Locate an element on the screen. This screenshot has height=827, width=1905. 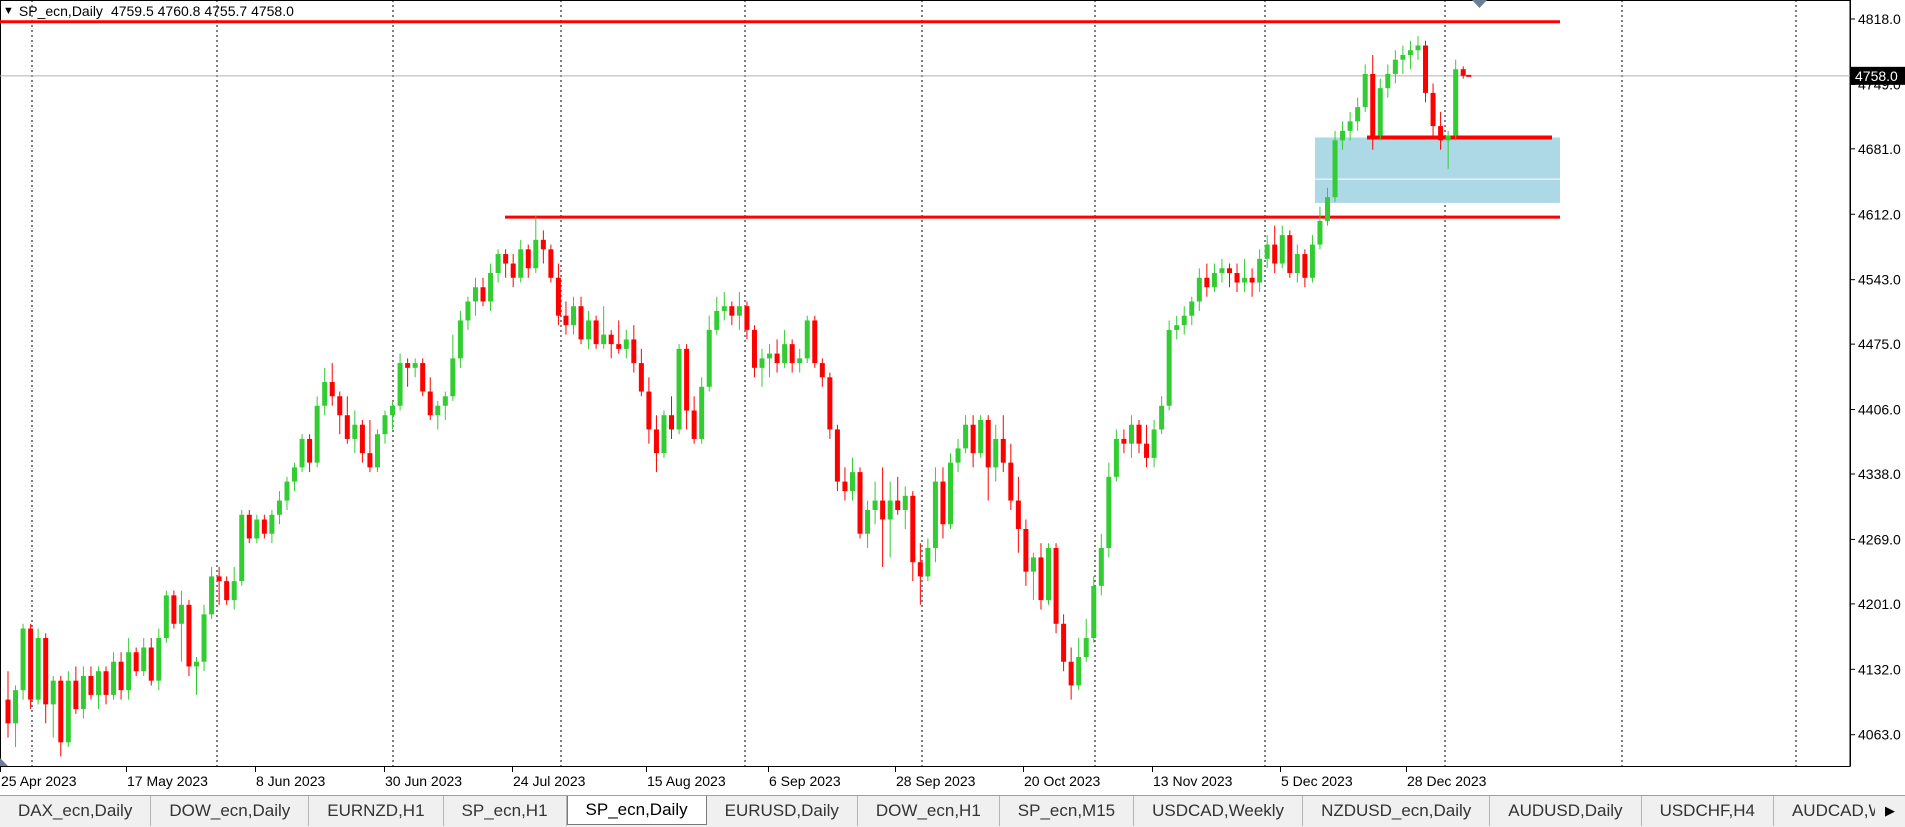
price-tick-label: 4681.0 is located at coordinates (1879, 149).